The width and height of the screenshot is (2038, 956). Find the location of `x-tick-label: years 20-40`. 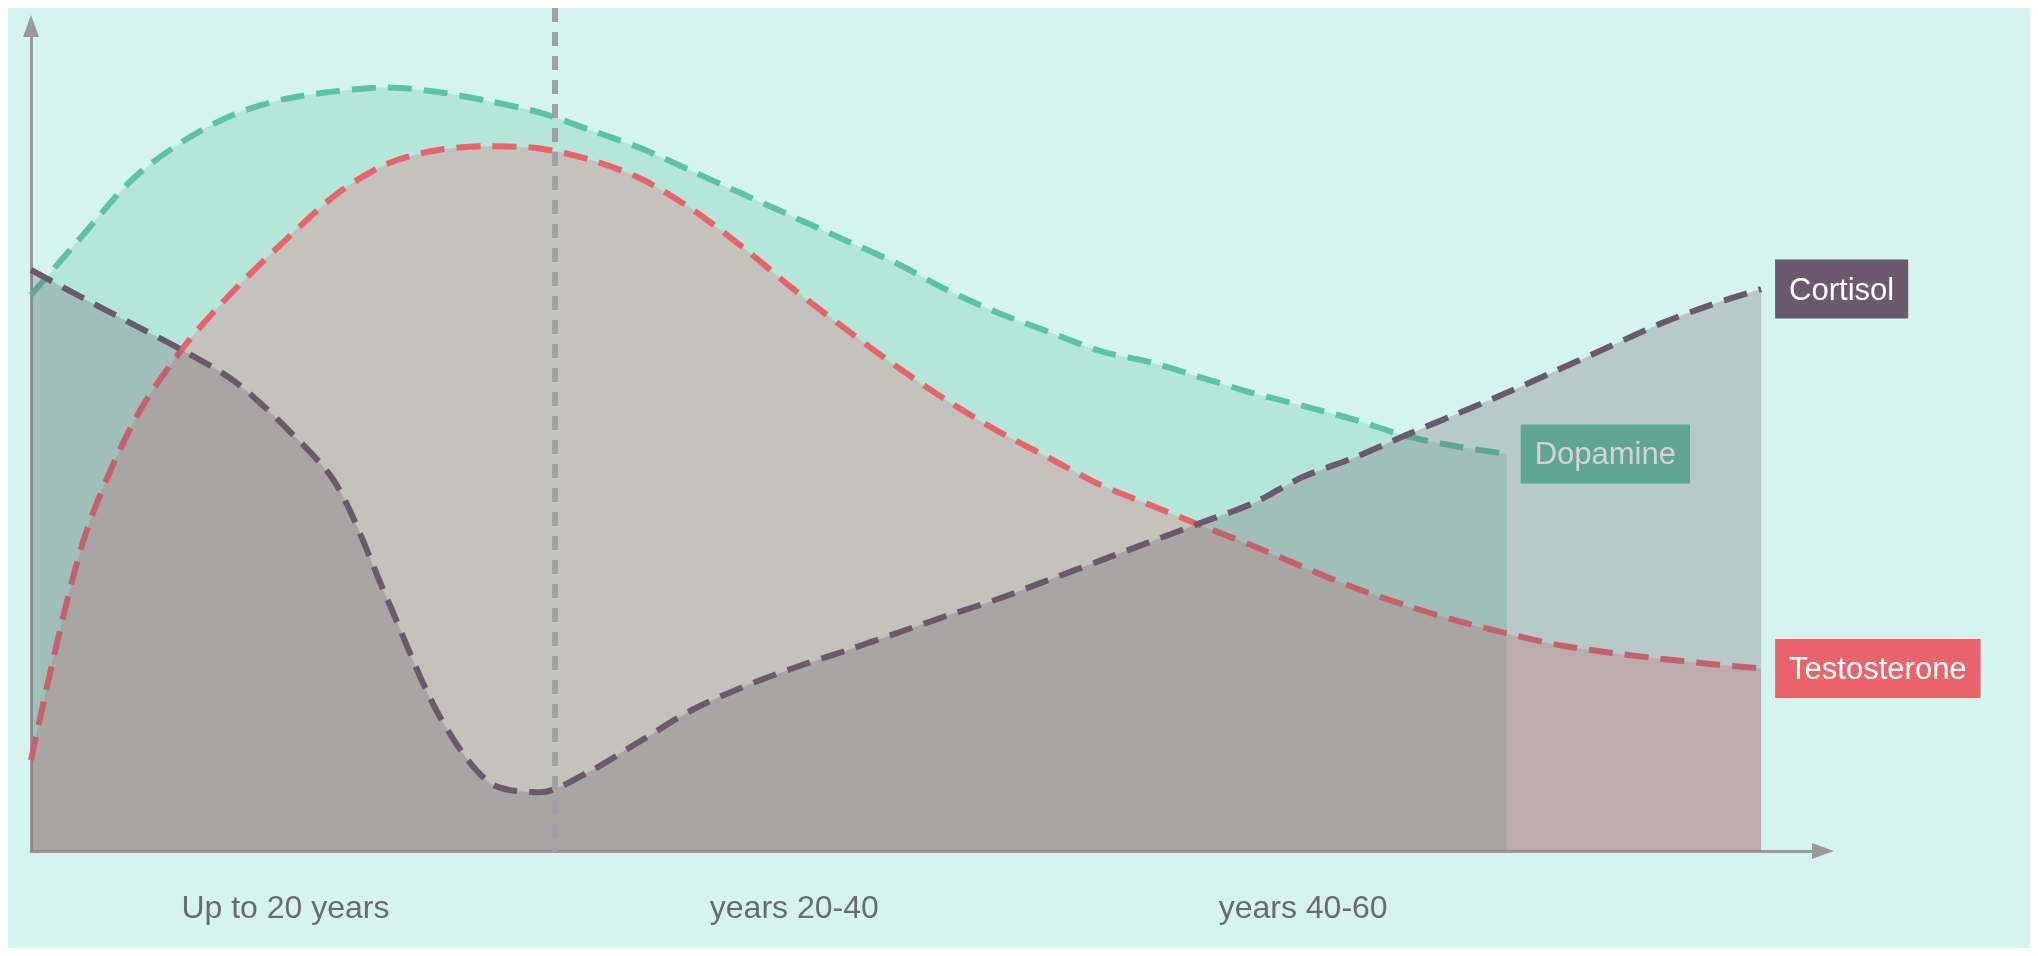

x-tick-label: years 20-40 is located at coordinates (794, 907).